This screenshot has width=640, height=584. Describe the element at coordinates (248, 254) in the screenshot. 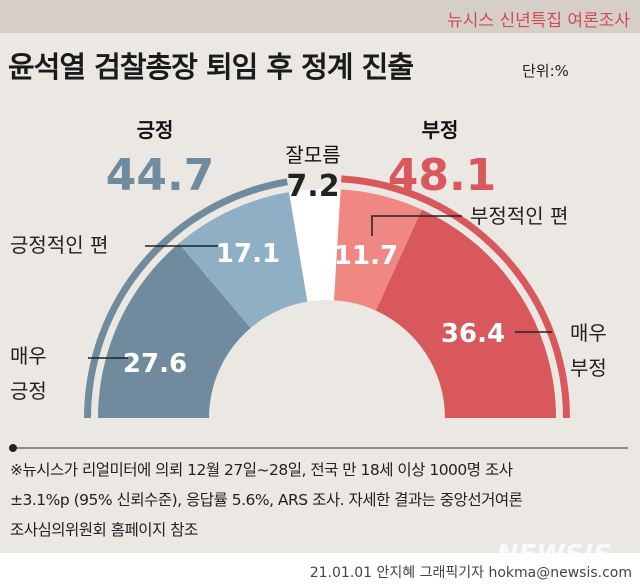

I see `seg-value-somewhat-positive: 17.1` at that location.